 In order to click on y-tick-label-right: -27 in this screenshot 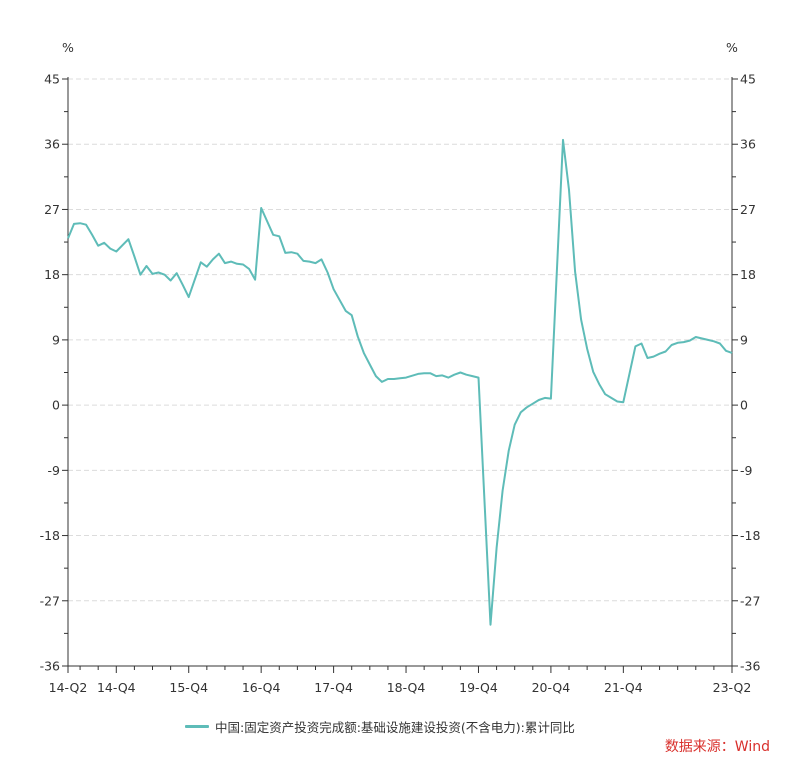, I will do `click(750, 600)`.